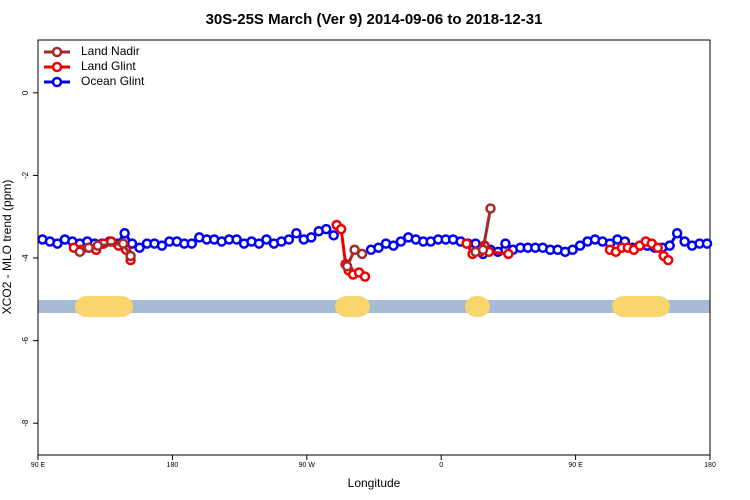  Describe the element at coordinates (25, 258) in the screenshot. I see `y-tick-label: -4` at that location.